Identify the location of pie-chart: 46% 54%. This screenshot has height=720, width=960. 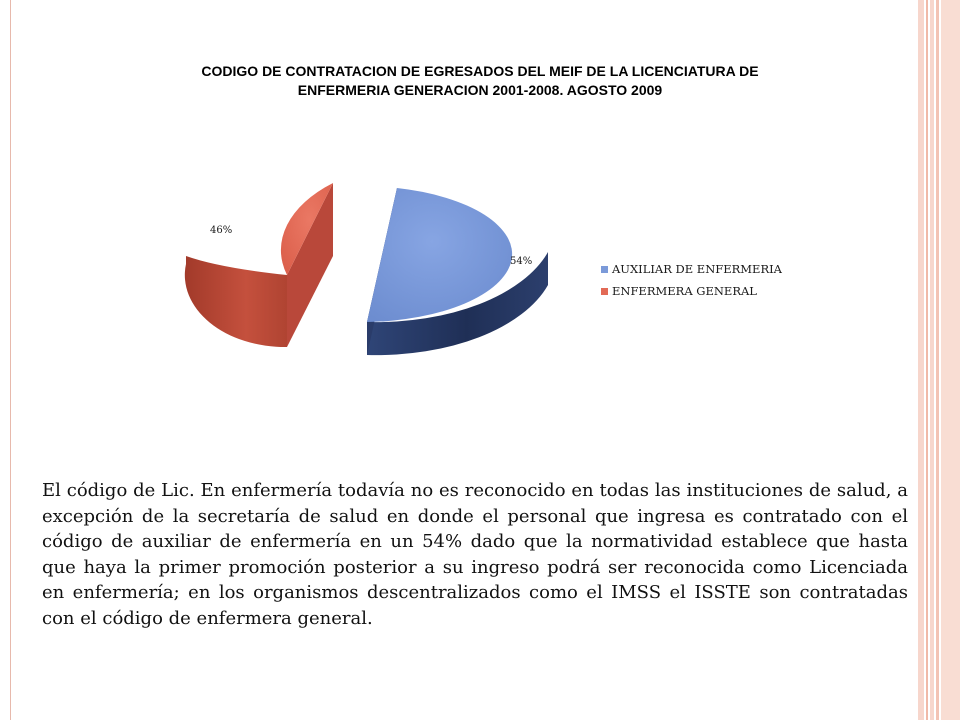
(366, 269).